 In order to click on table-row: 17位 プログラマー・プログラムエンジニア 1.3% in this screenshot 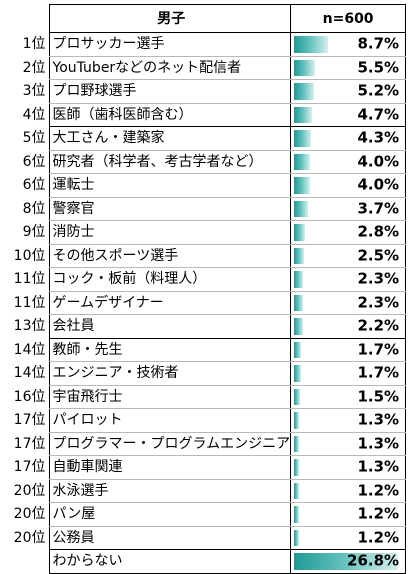, I will do `click(203, 443)`.